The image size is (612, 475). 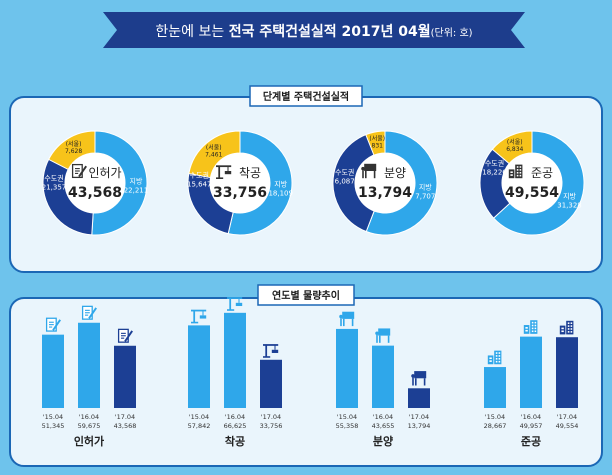 What do you see at coordinates (514, 149) in the screenshot?
I see `seoul-value: 6,834` at bounding box center [514, 149].